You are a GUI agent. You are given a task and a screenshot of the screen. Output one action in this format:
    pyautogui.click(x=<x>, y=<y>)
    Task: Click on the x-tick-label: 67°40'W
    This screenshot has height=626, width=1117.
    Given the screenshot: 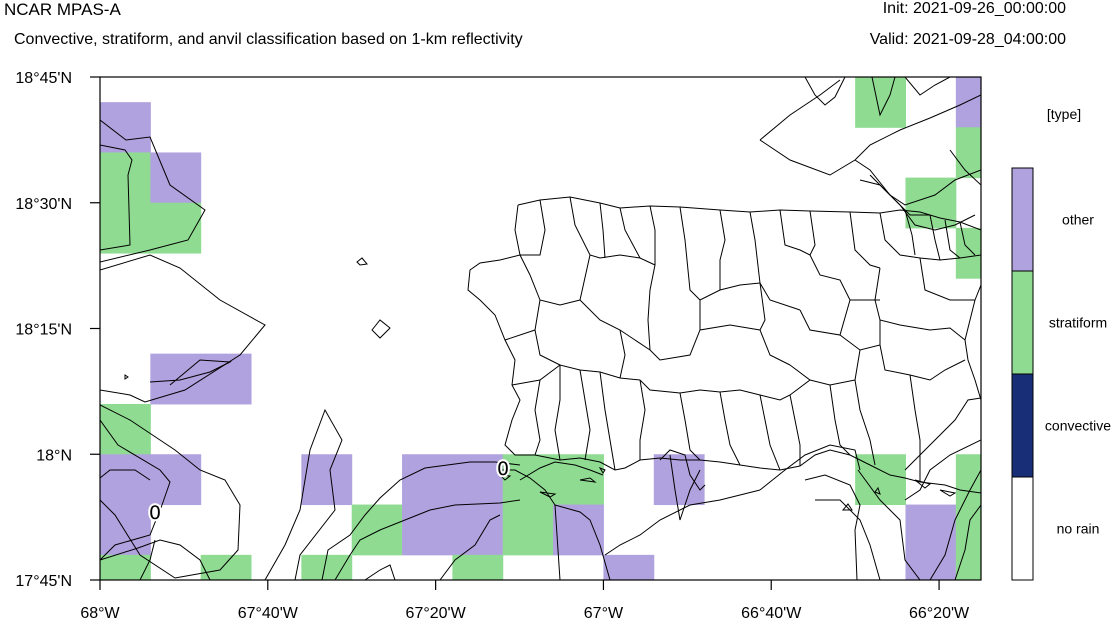 What is the action you would take?
    pyautogui.click(x=268, y=613)
    